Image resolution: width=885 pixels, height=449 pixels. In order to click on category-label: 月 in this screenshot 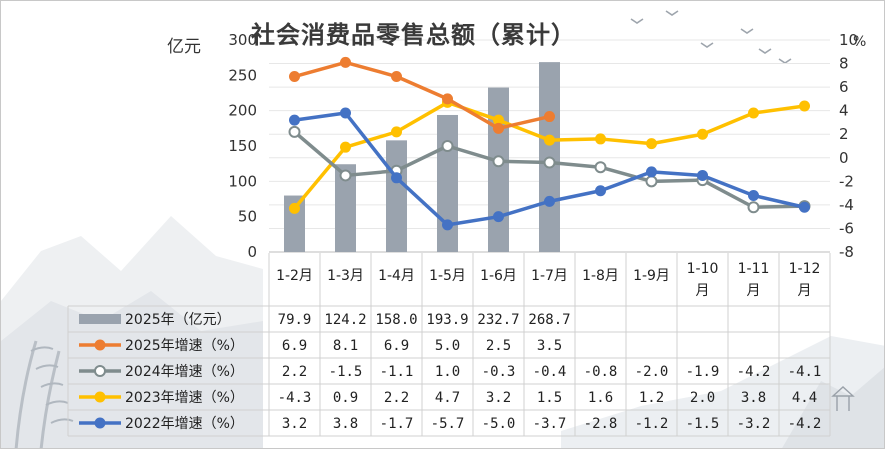, I will do `click(703, 291)`.